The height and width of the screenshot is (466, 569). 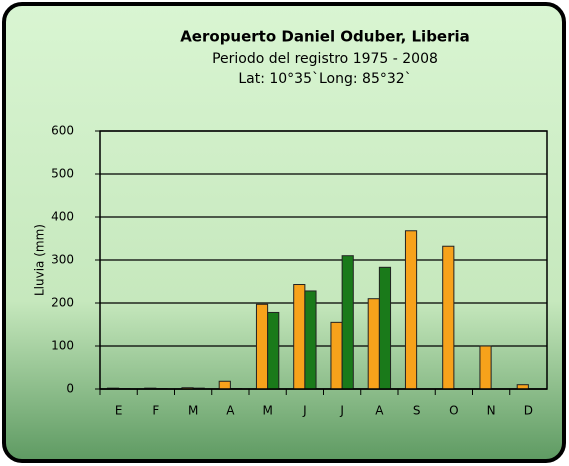 What do you see at coordinates (62, 260) in the screenshot?
I see `y-tick-label: 300` at bounding box center [62, 260].